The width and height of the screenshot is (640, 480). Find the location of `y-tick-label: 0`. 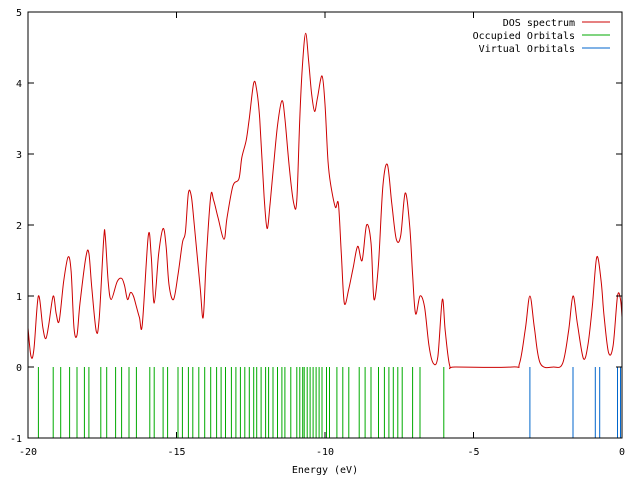

y-tick-label: 0 is located at coordinates (19, 368).